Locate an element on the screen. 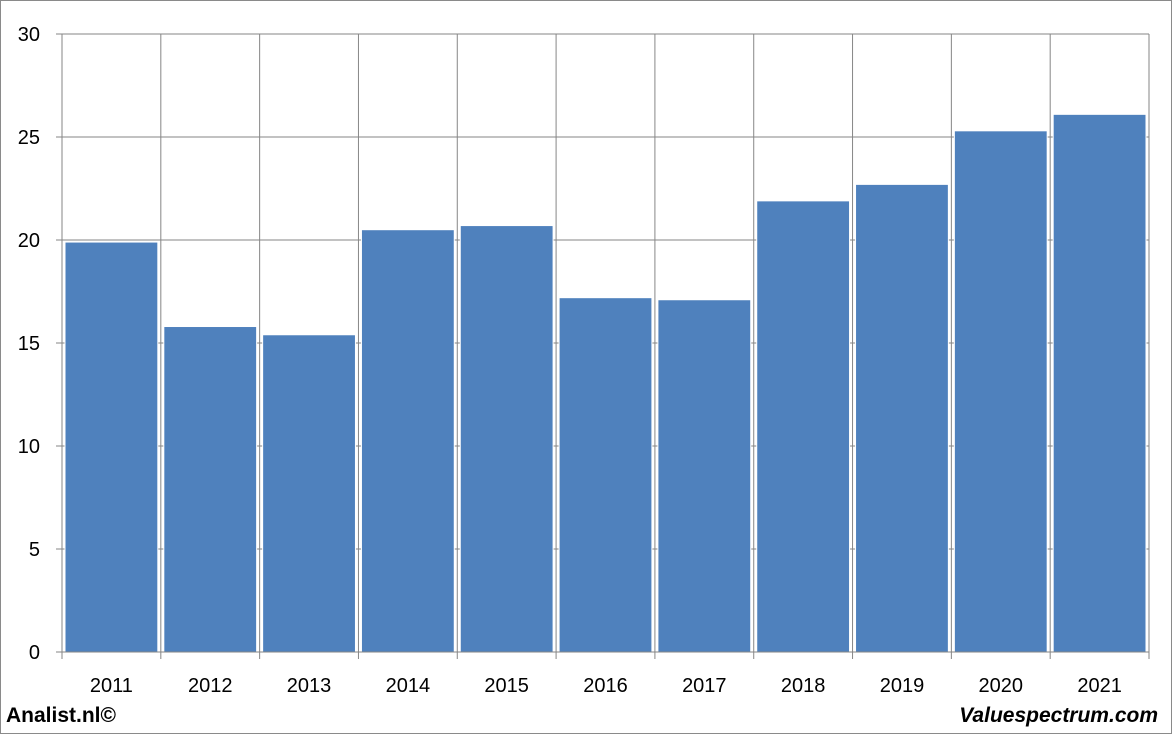  x-tick-label: 2017 is located at coordinates (704, 686).